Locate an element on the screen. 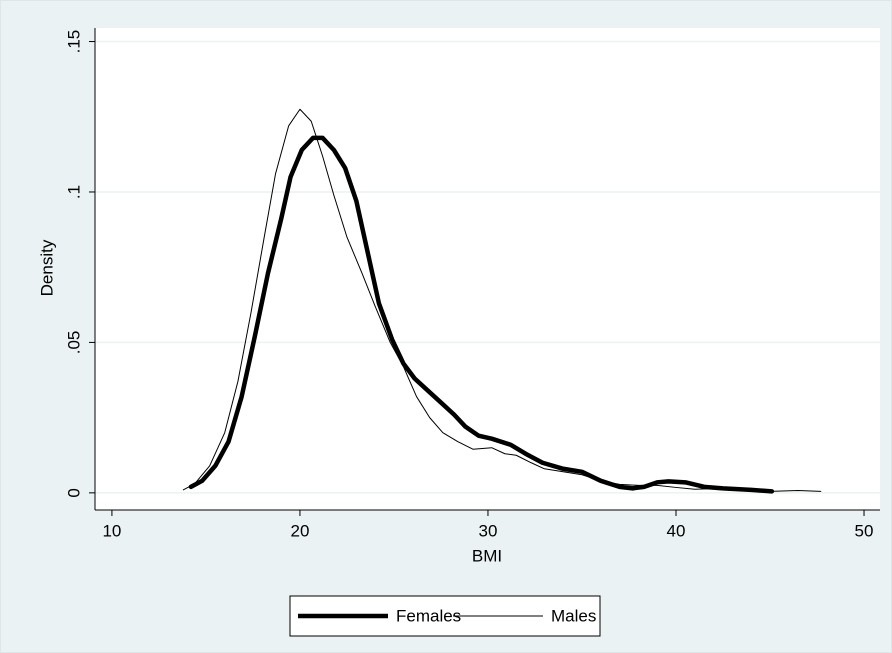  x-tick-label: 30 is located at coordinates (488, 530).